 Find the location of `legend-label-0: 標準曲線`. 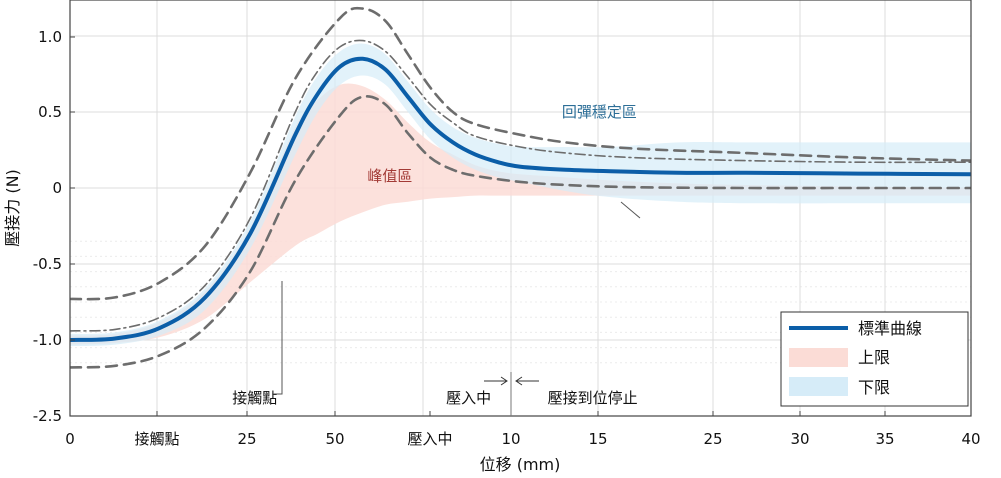

legend-label-0: 標準曲線 is located at coordinates (890, 328).